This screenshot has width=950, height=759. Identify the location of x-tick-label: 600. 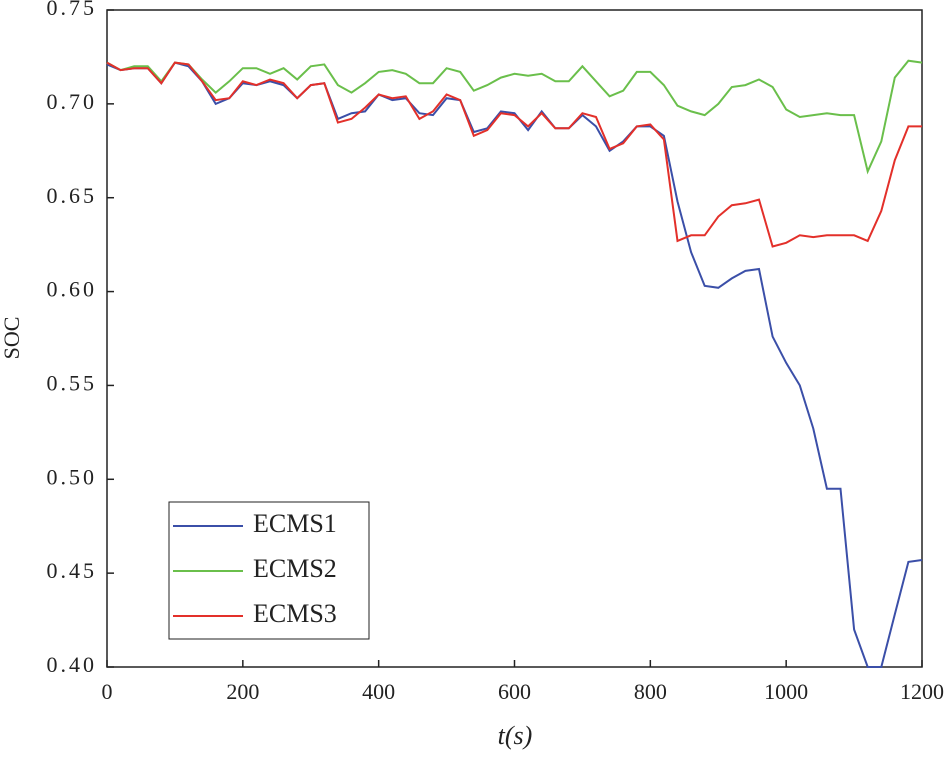
(514, 691).